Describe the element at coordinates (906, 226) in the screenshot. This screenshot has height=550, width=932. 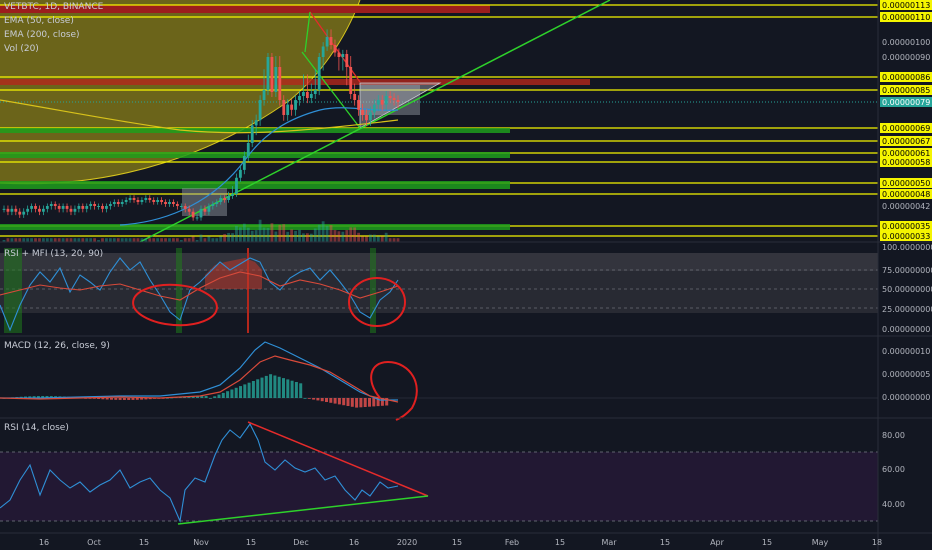
I see `price-label: 0.00000035` at that location.